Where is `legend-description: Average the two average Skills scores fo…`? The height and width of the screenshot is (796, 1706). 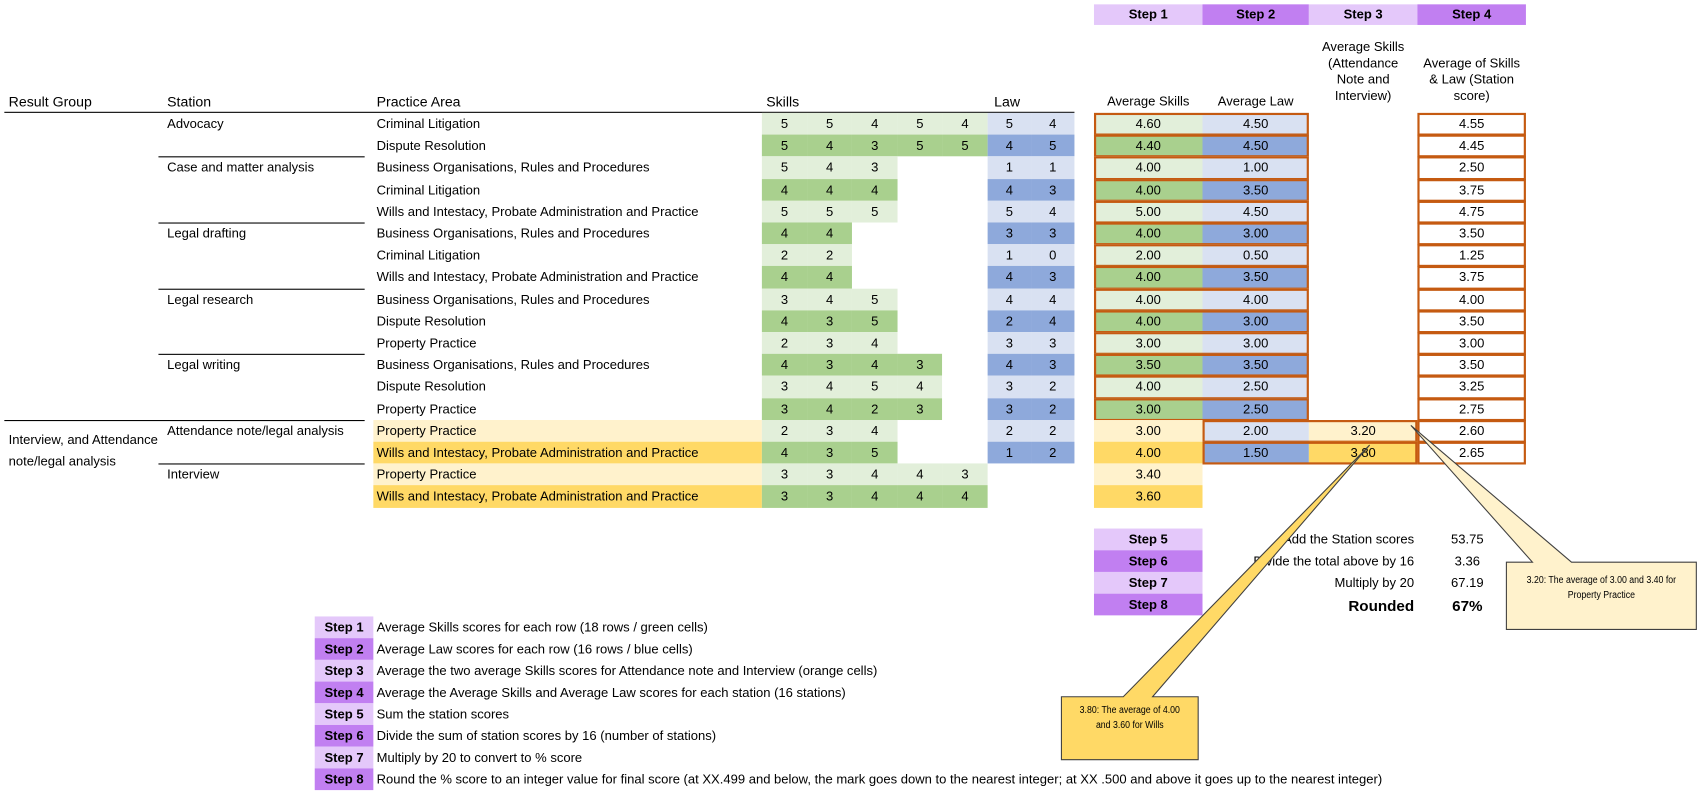 legend-description: Average the two average Skills scores fo… is located at coordinates (627, 671).